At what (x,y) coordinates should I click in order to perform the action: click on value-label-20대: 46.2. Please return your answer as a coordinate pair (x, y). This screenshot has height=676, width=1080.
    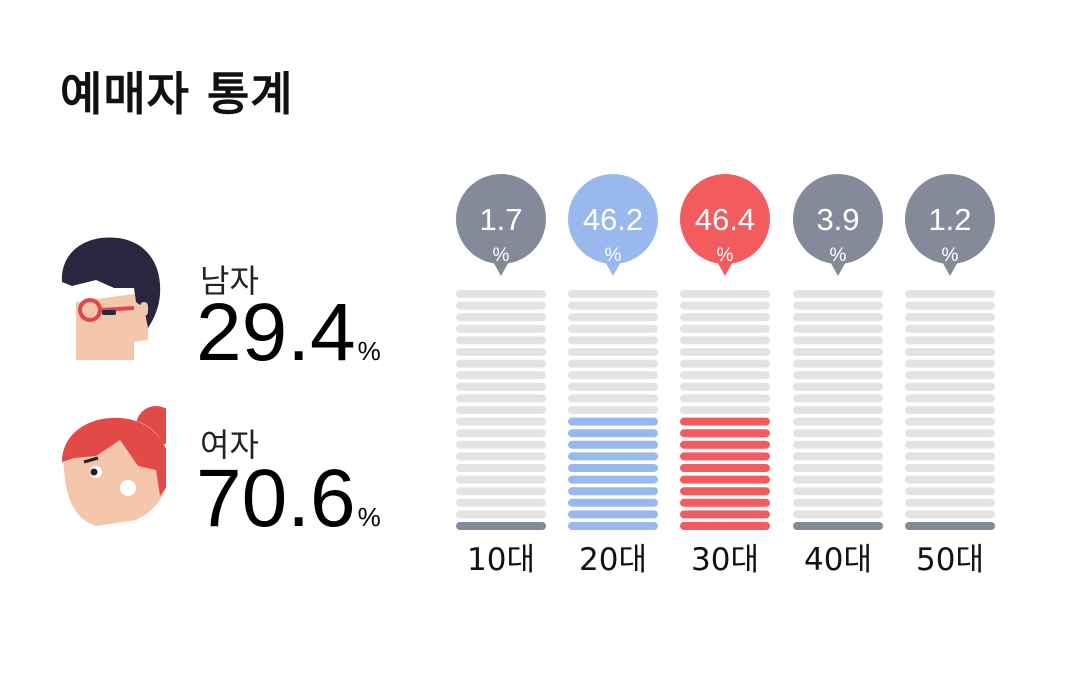
    Looking at the image, I should click on (613, 219).